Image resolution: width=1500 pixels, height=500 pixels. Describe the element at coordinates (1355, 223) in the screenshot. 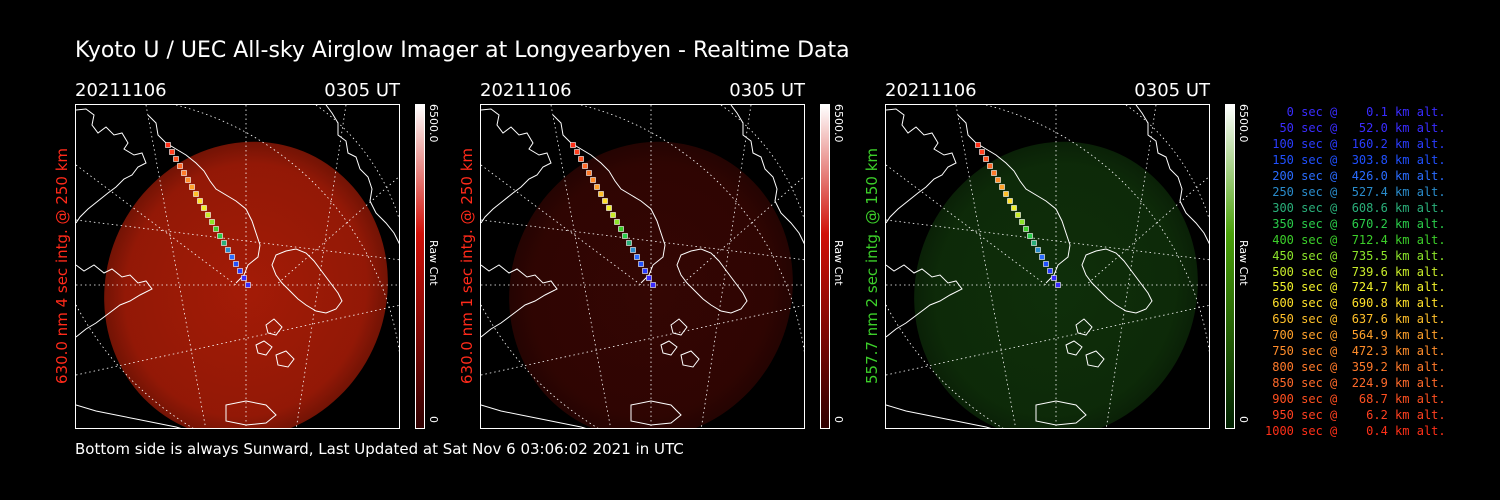

I see `legend-row: 350 sec @ 670.2 km alt.` at that location.